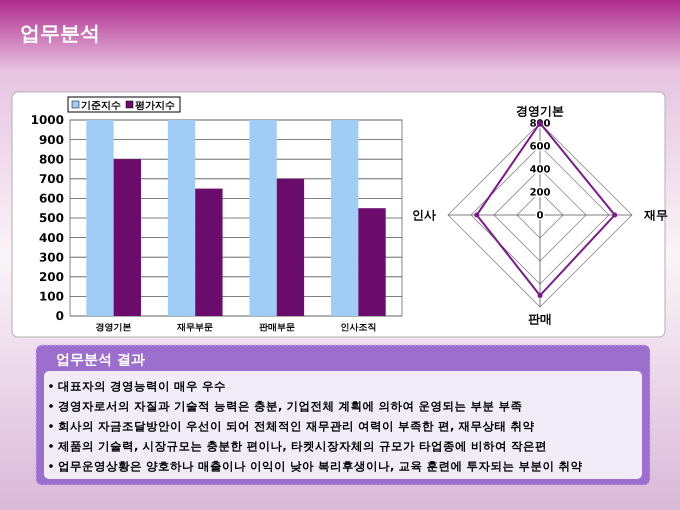 This screenshot has height=510, width=680. What do you see at coordinates (100, 360) in the screenshot?
I see `text: 업무분석 결과` at bounding box center [100, 360].